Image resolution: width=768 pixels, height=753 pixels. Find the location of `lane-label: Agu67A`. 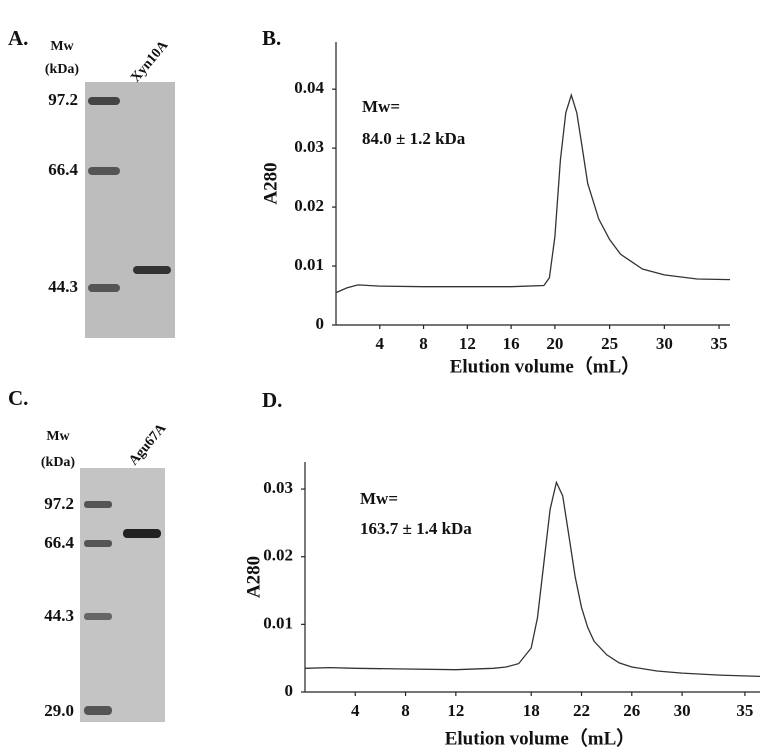

lane-label: Agu67A is located at coordinates (148, 445).